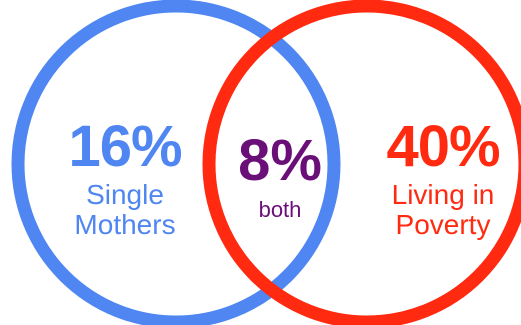 This screenshot has height=325, width=521. What do you see at coordinates (443, 224) in the screenshot?
I see `living-in-poverty-label-line2: Poverty` at bounding box center [443, 224].